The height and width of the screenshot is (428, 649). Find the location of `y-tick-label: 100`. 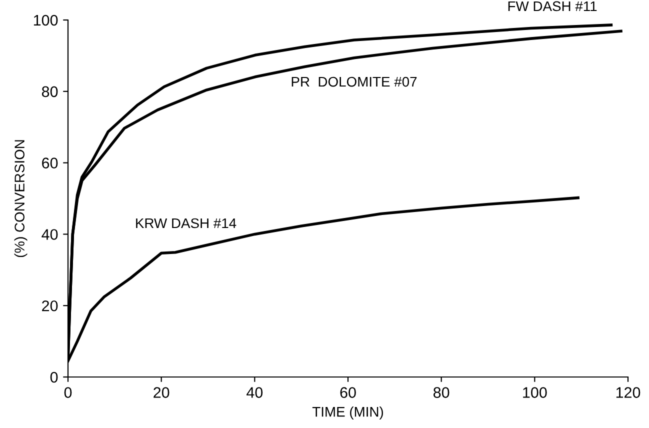

y-tick-label: 100 is located at coordinates (46, 20).